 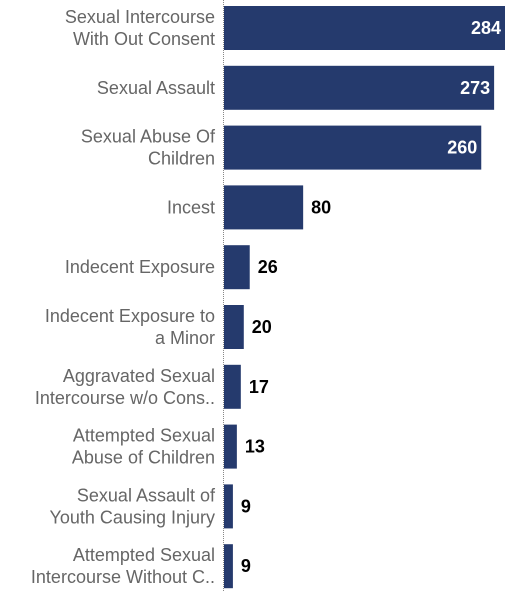 I want to click on value-label: 80, so click(x=321, y=207).